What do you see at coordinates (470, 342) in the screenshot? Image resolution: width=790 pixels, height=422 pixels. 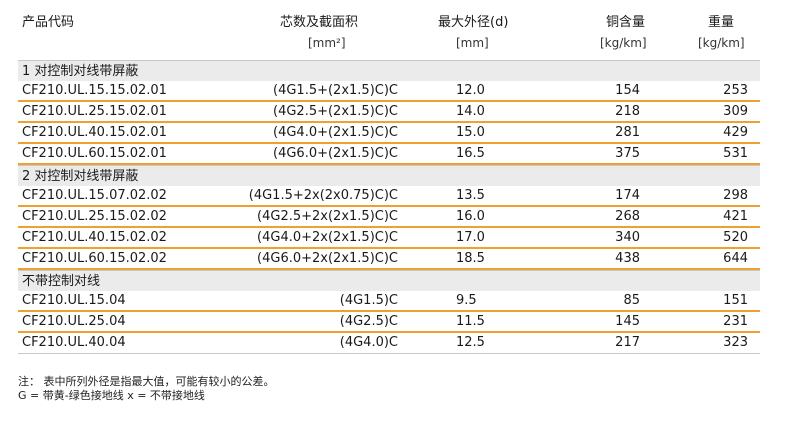 I see `cell-diameter: 12.5` at bounding box center [470, 342].